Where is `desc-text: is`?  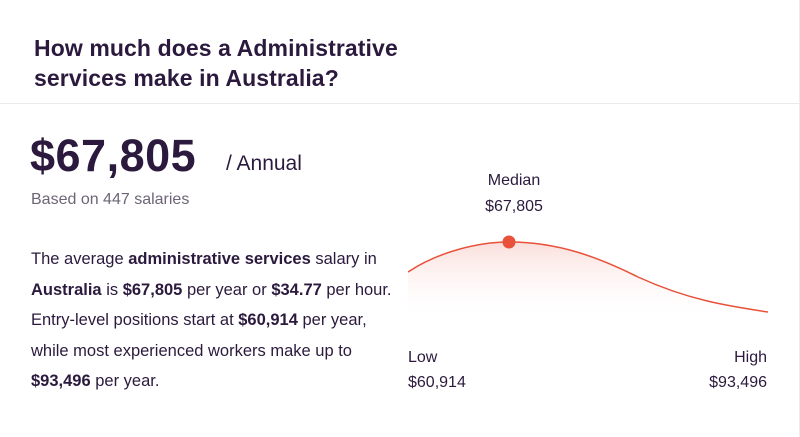
desc-text: is is located at coordinates (112, 289).